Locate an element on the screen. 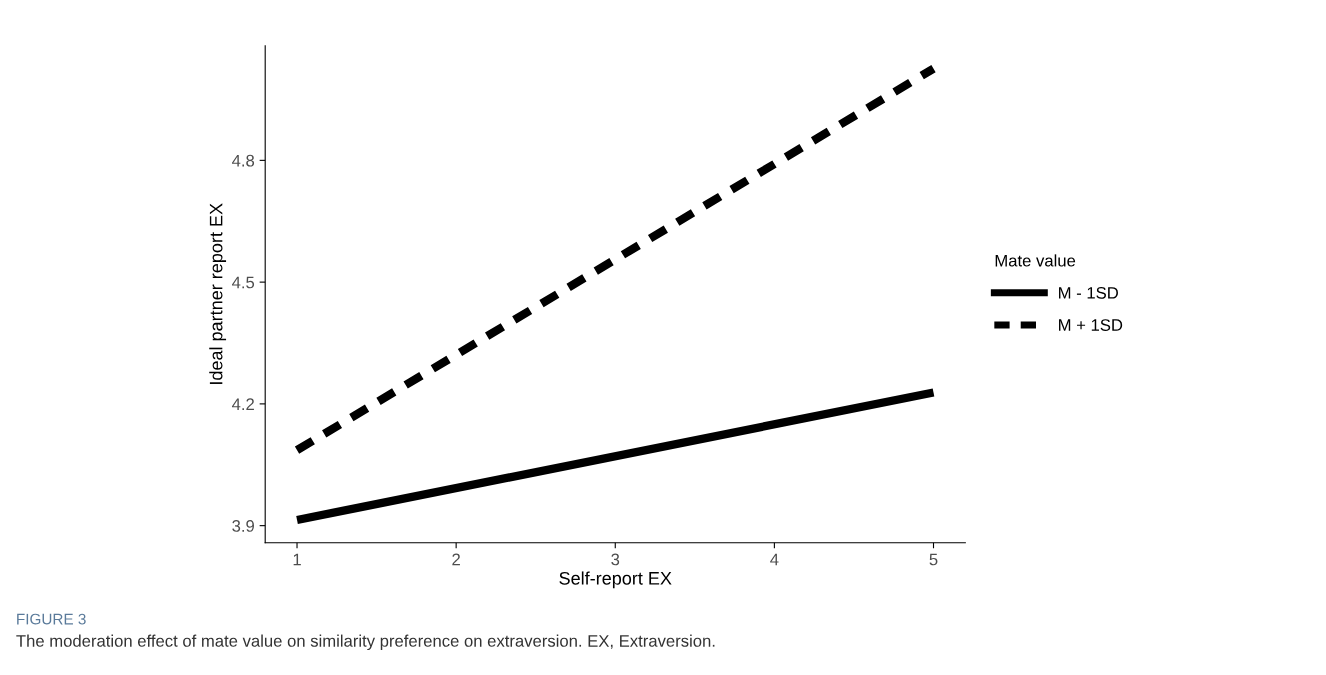  y-tick-label: 4.8 is located at coordinates (243, 160).